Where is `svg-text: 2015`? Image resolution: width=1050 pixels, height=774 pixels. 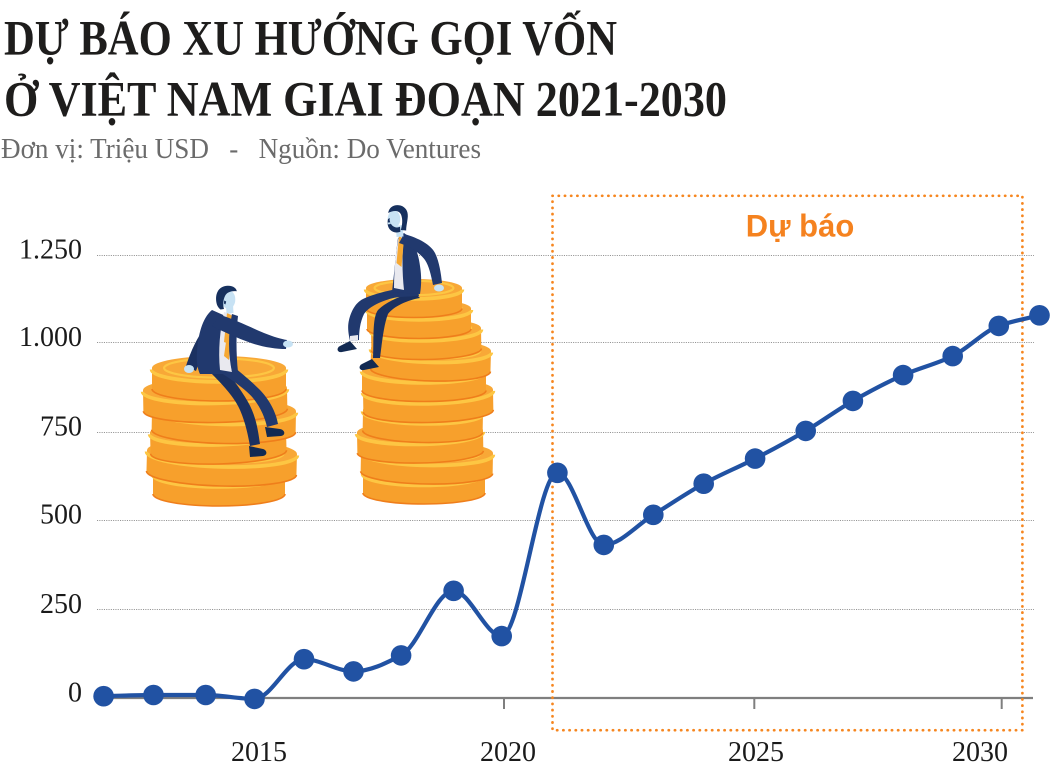
svg-text: 2015 is located at coordinates (259, 752).